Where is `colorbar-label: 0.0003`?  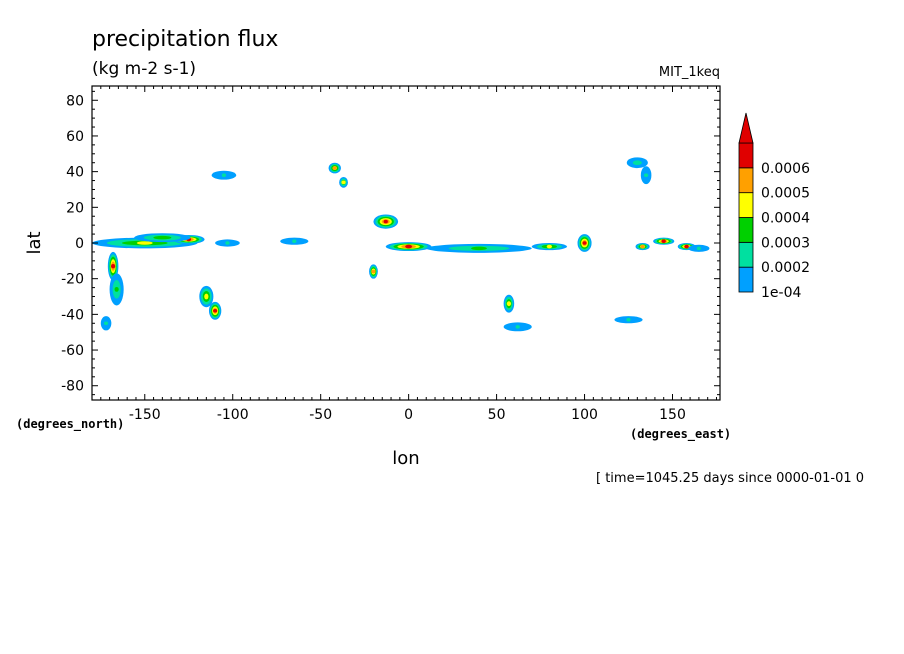 colorbar-label: 0.0003 is located at coordinates (785, 243).